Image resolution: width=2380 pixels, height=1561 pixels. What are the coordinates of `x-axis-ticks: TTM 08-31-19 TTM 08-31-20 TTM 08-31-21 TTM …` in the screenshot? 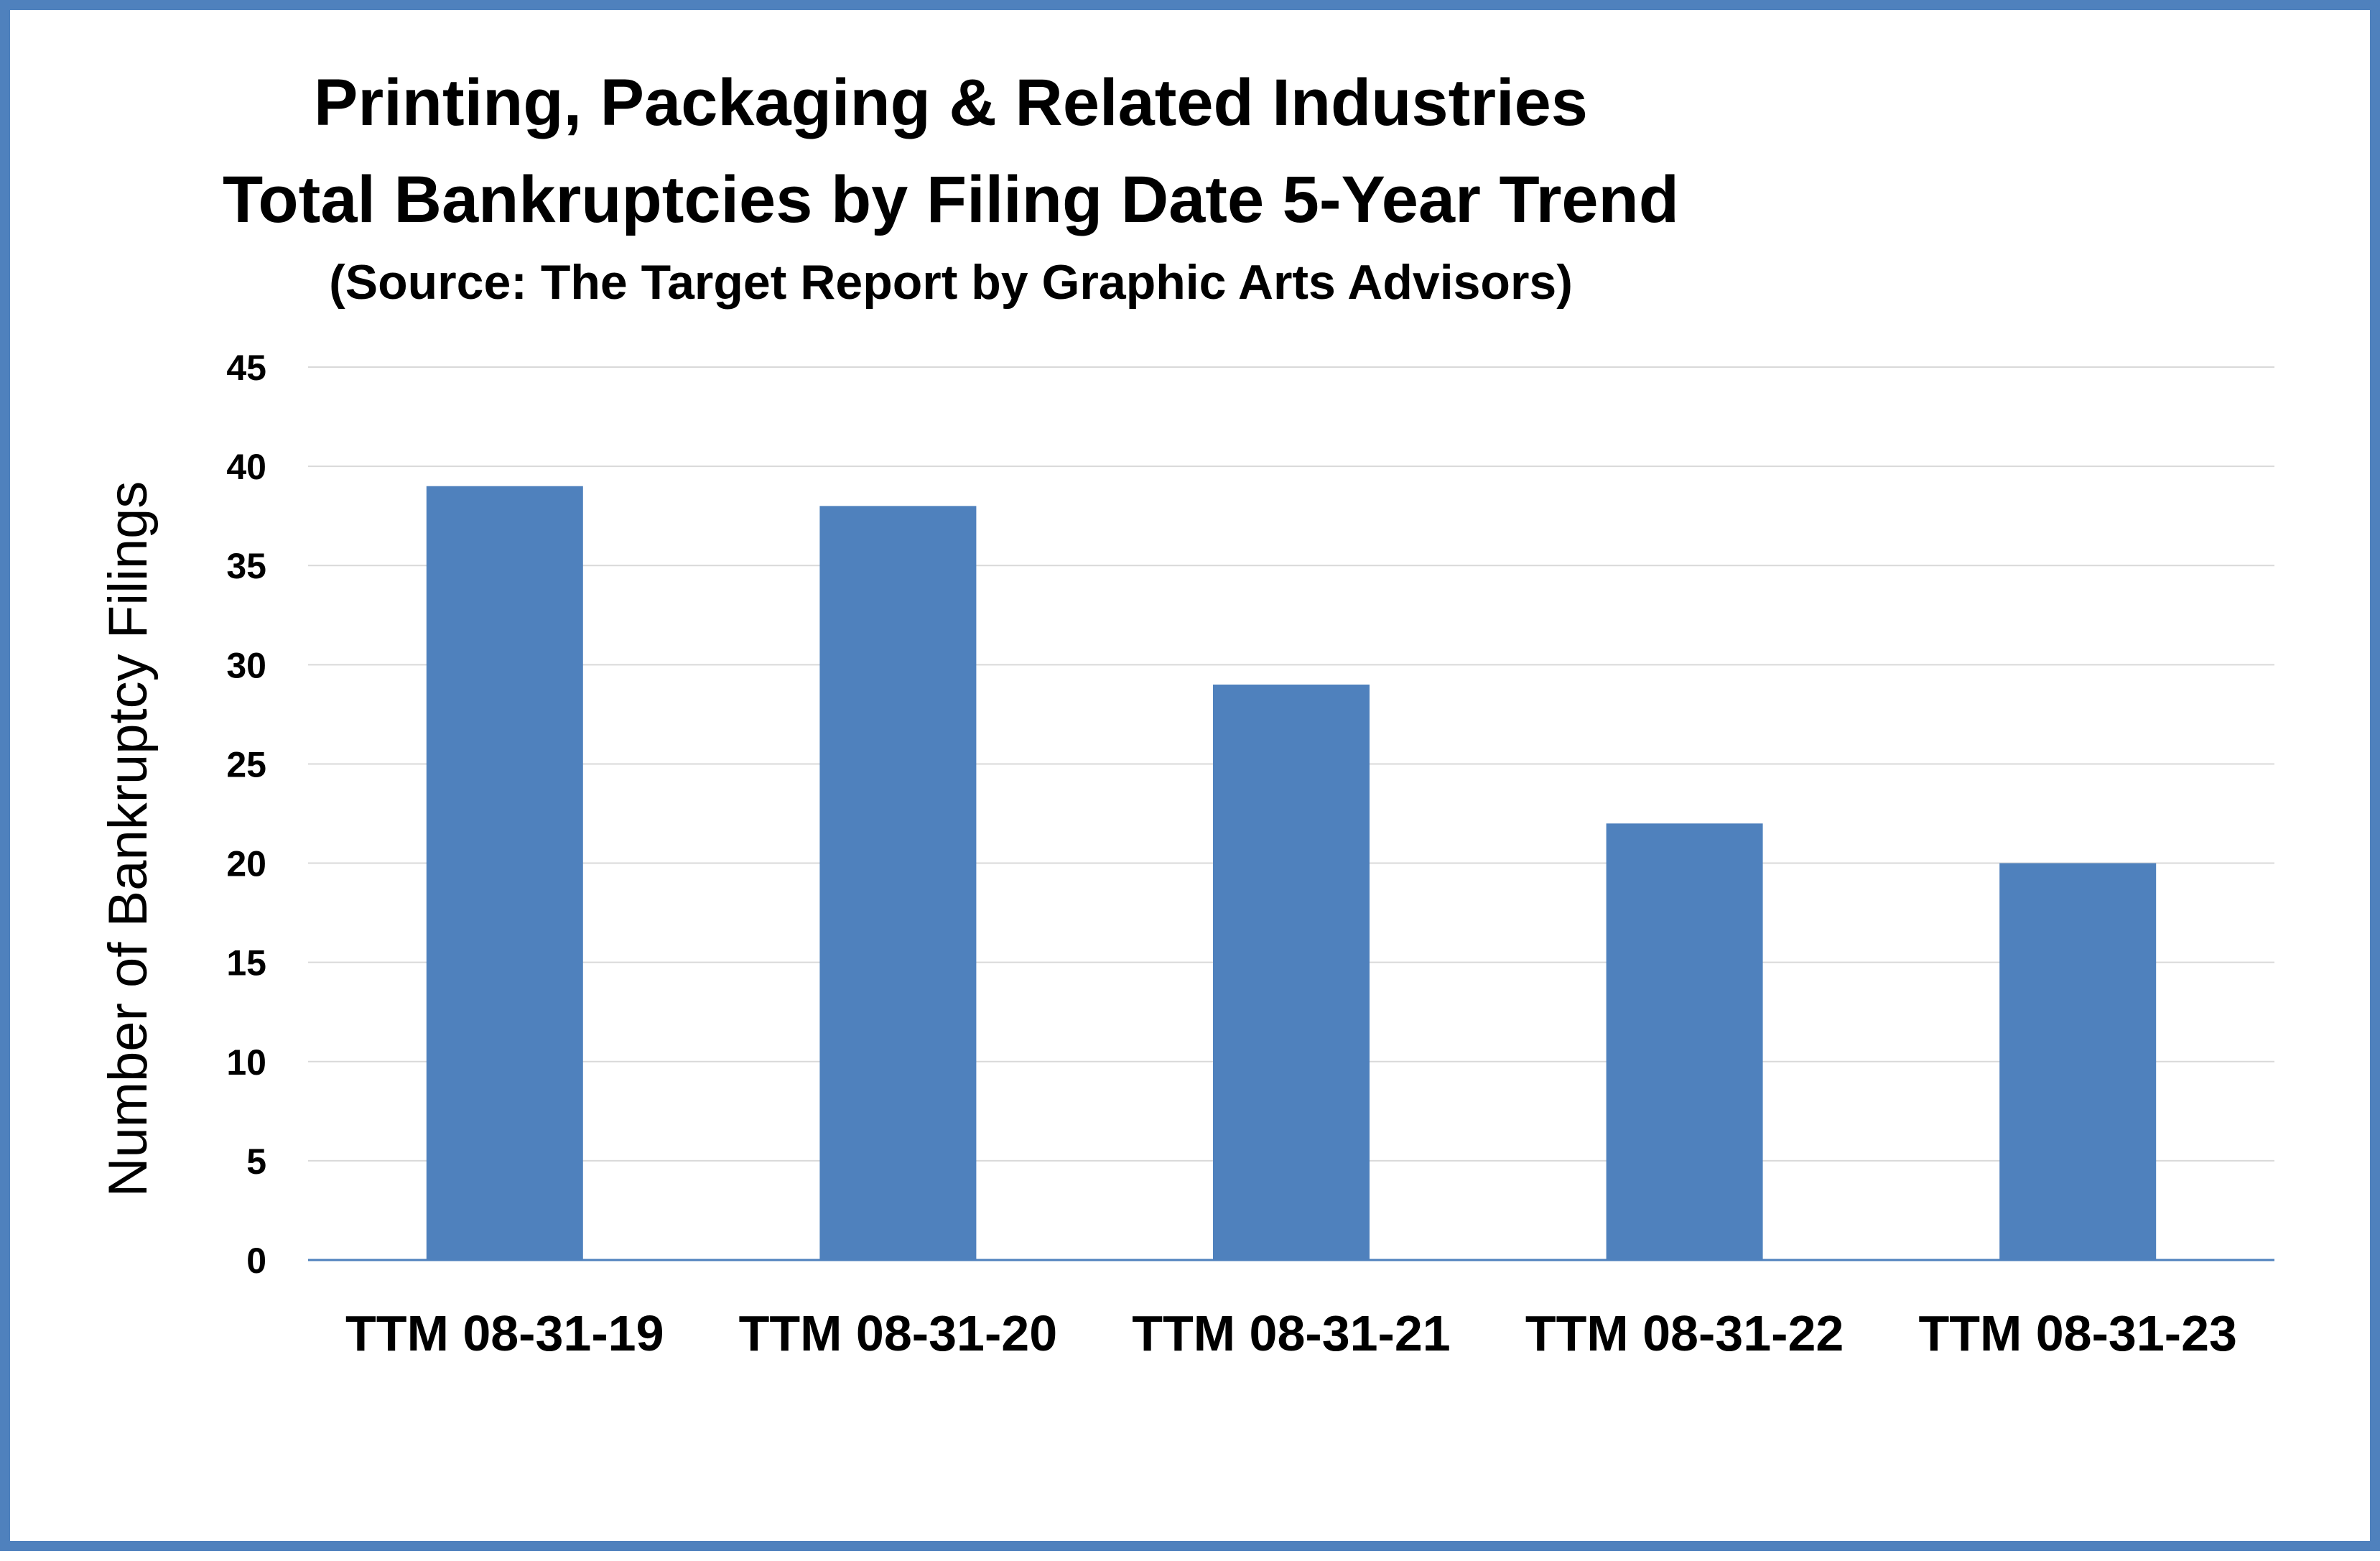 It's located at (1291, 1333).